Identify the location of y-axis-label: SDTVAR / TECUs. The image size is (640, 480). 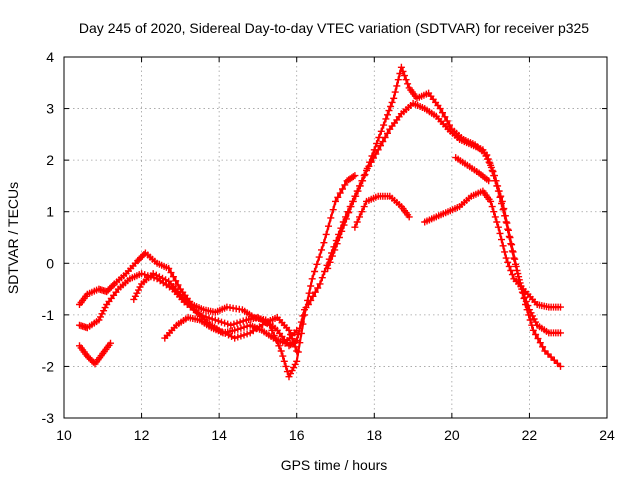
(13, 238).